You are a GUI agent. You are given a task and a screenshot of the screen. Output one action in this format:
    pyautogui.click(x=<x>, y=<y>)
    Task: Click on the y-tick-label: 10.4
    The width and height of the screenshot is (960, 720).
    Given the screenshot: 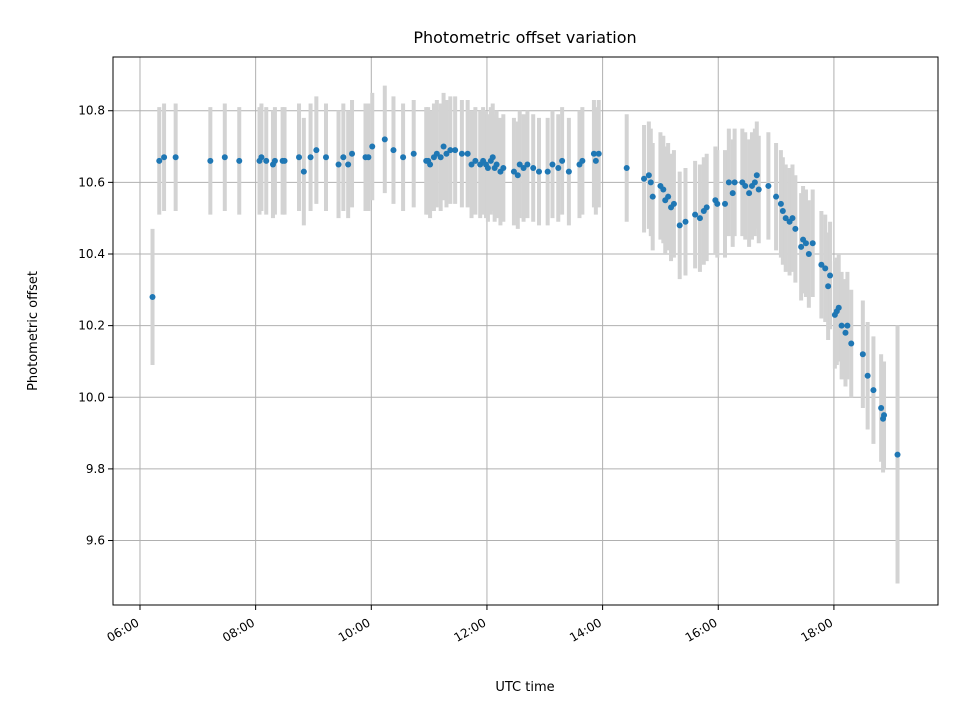 What is the action you would take?
    pyautogui.click(x=91, y=254)
    